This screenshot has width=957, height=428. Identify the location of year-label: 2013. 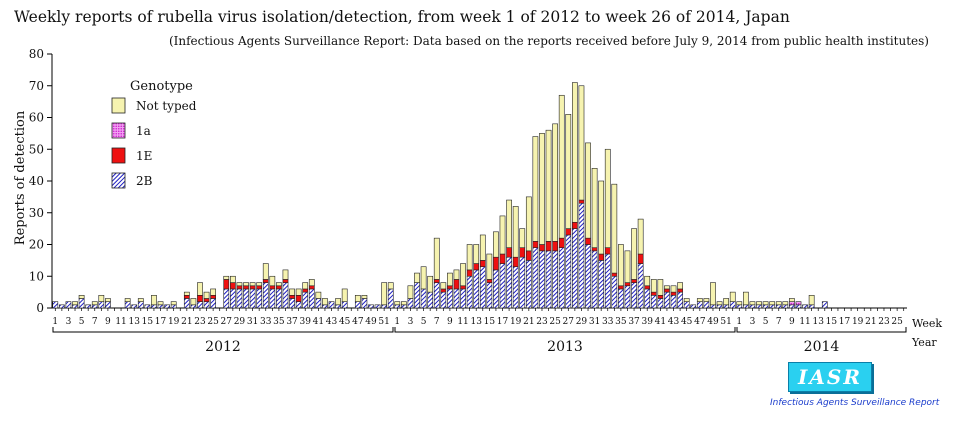
(565, 347).